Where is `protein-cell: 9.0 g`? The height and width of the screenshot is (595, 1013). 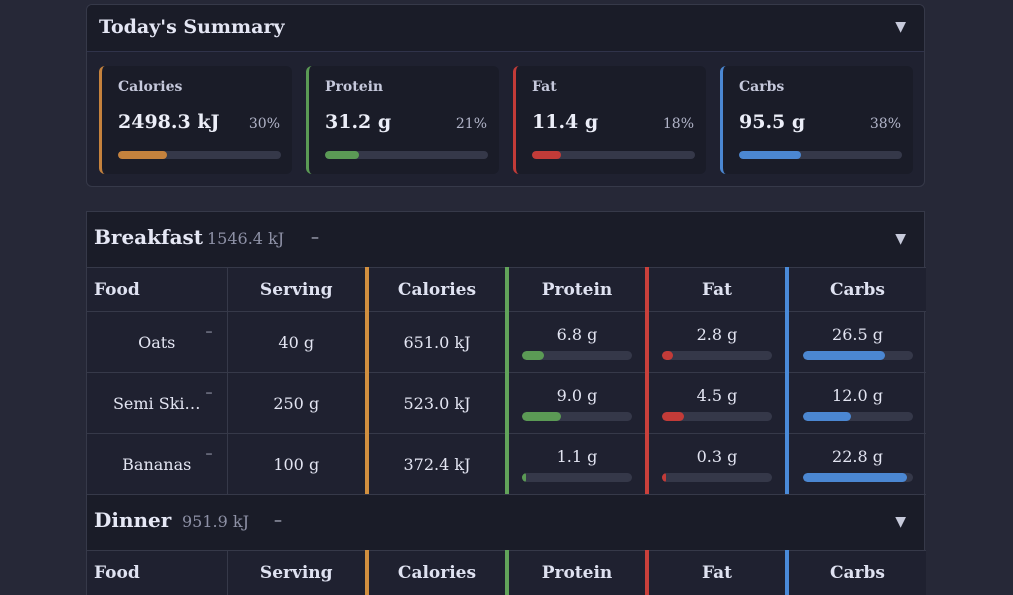 protein-cell: 9.0 g is located at coordinates (576, 403).